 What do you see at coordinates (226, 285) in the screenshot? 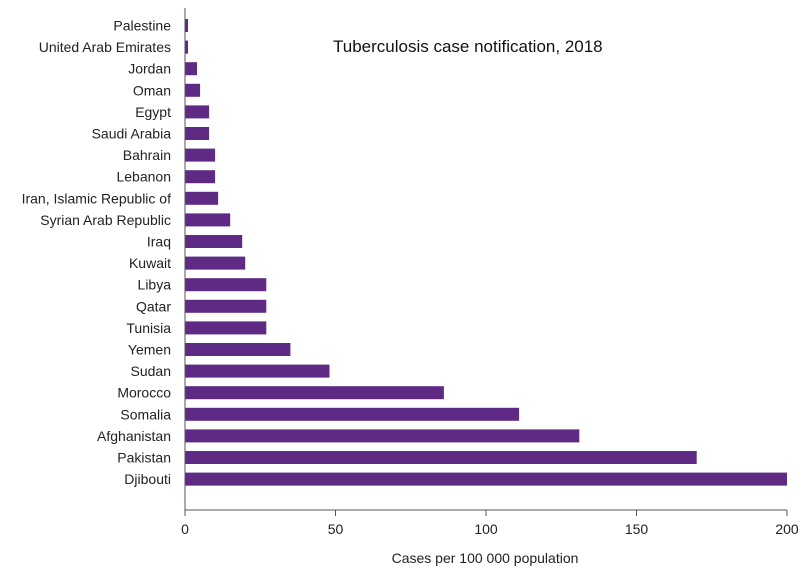
I see `bar-libya` at bounding box center [226, 285].